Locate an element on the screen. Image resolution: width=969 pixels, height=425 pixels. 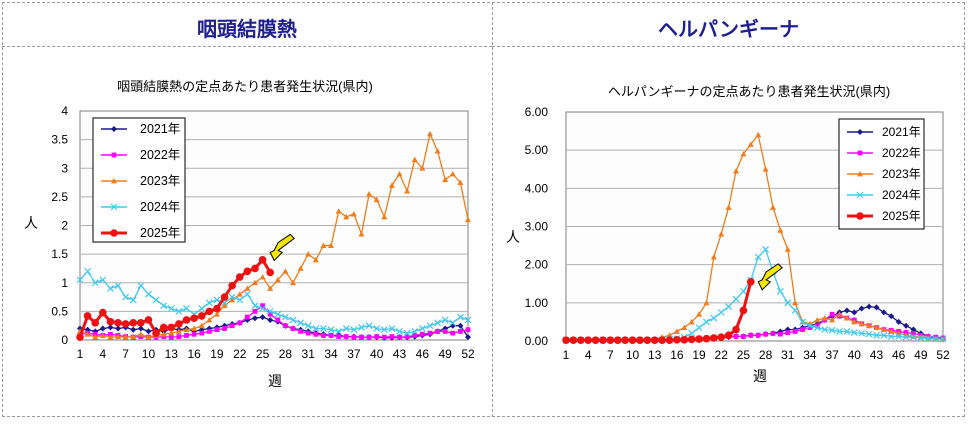
legend-label-3: 2024年 is located at coordinates (160, 207).